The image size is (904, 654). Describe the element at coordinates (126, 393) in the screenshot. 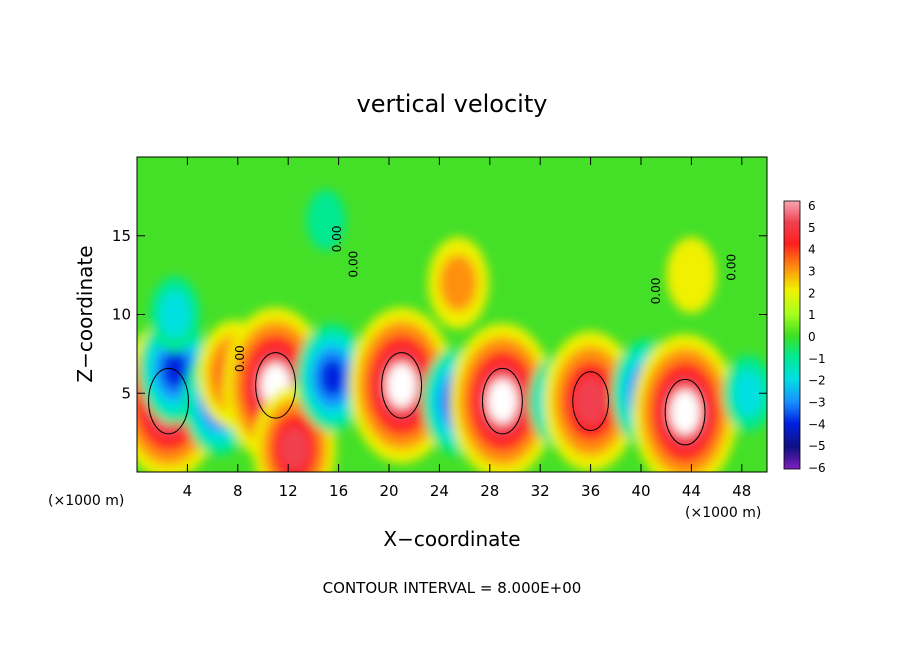

I see `y-tick-label-0: 5` at that location.